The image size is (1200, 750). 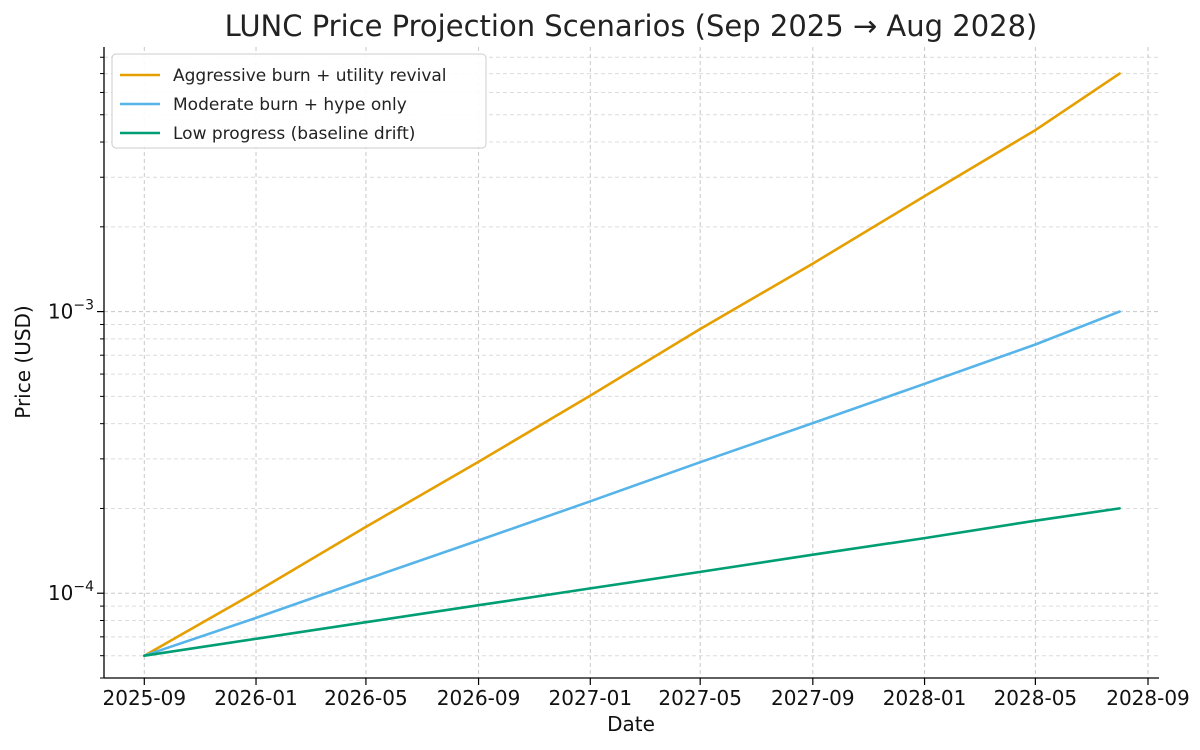 I want to click on y-tick-label: 10⁻⁴, so click(x=71, y=592).